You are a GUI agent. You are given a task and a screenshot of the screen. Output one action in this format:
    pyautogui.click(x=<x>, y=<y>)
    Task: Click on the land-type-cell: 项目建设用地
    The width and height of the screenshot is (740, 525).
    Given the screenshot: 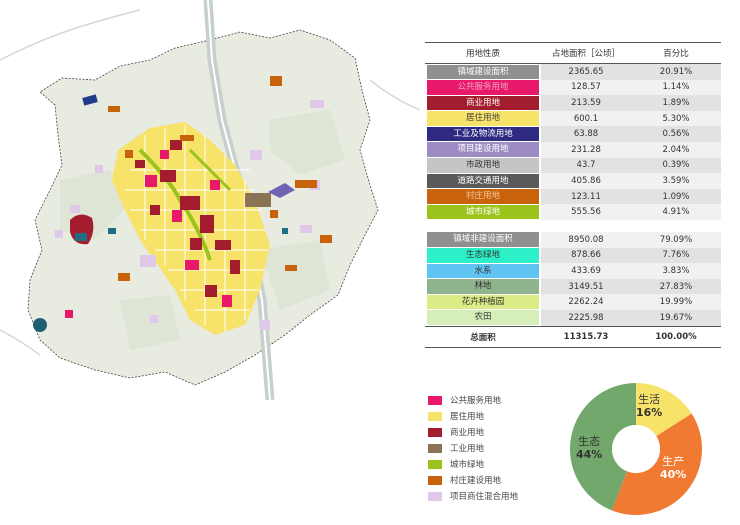 What is the action you would take?
    pyautogui.click(x=483, y=150)
    